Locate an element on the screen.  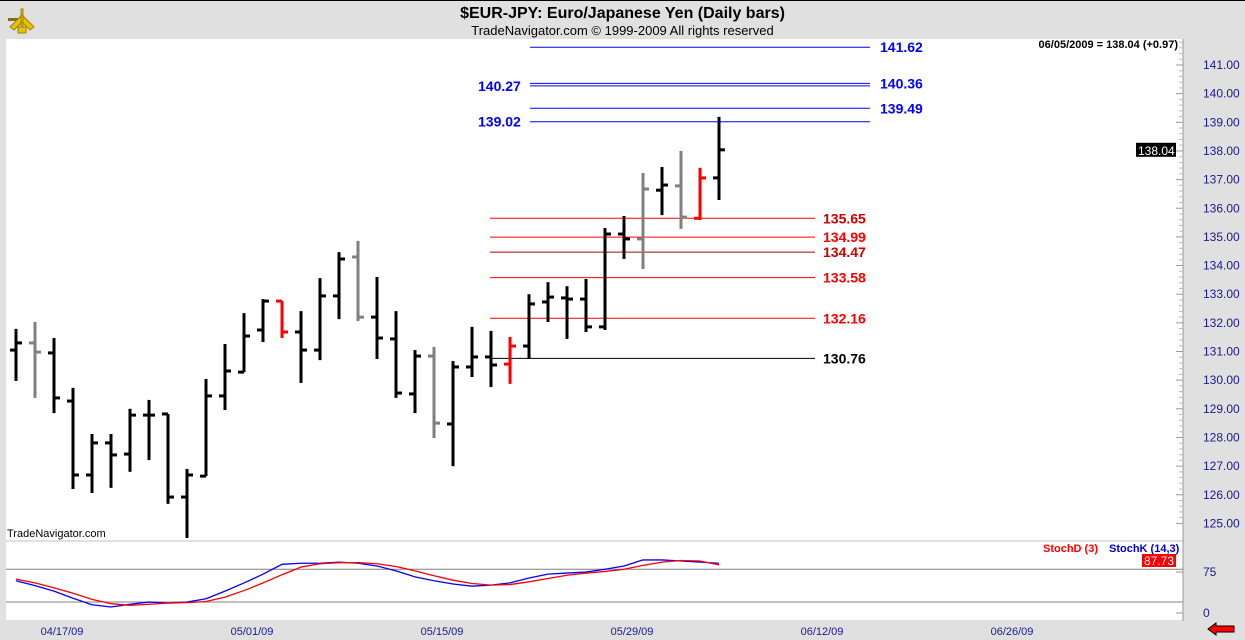
y-tick-label: 137.00 is located at coordinates (1221, 180).